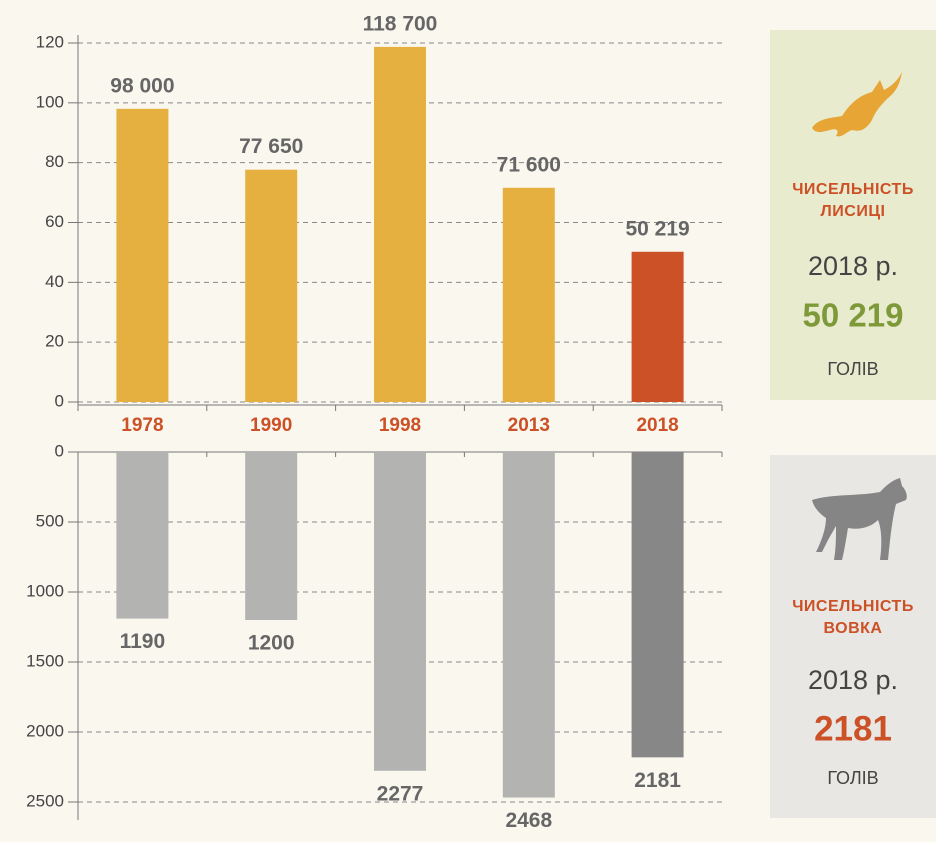 This screenshot has height=842, width=936. I want to click on panel-number: 50 219, so click(853, 315).